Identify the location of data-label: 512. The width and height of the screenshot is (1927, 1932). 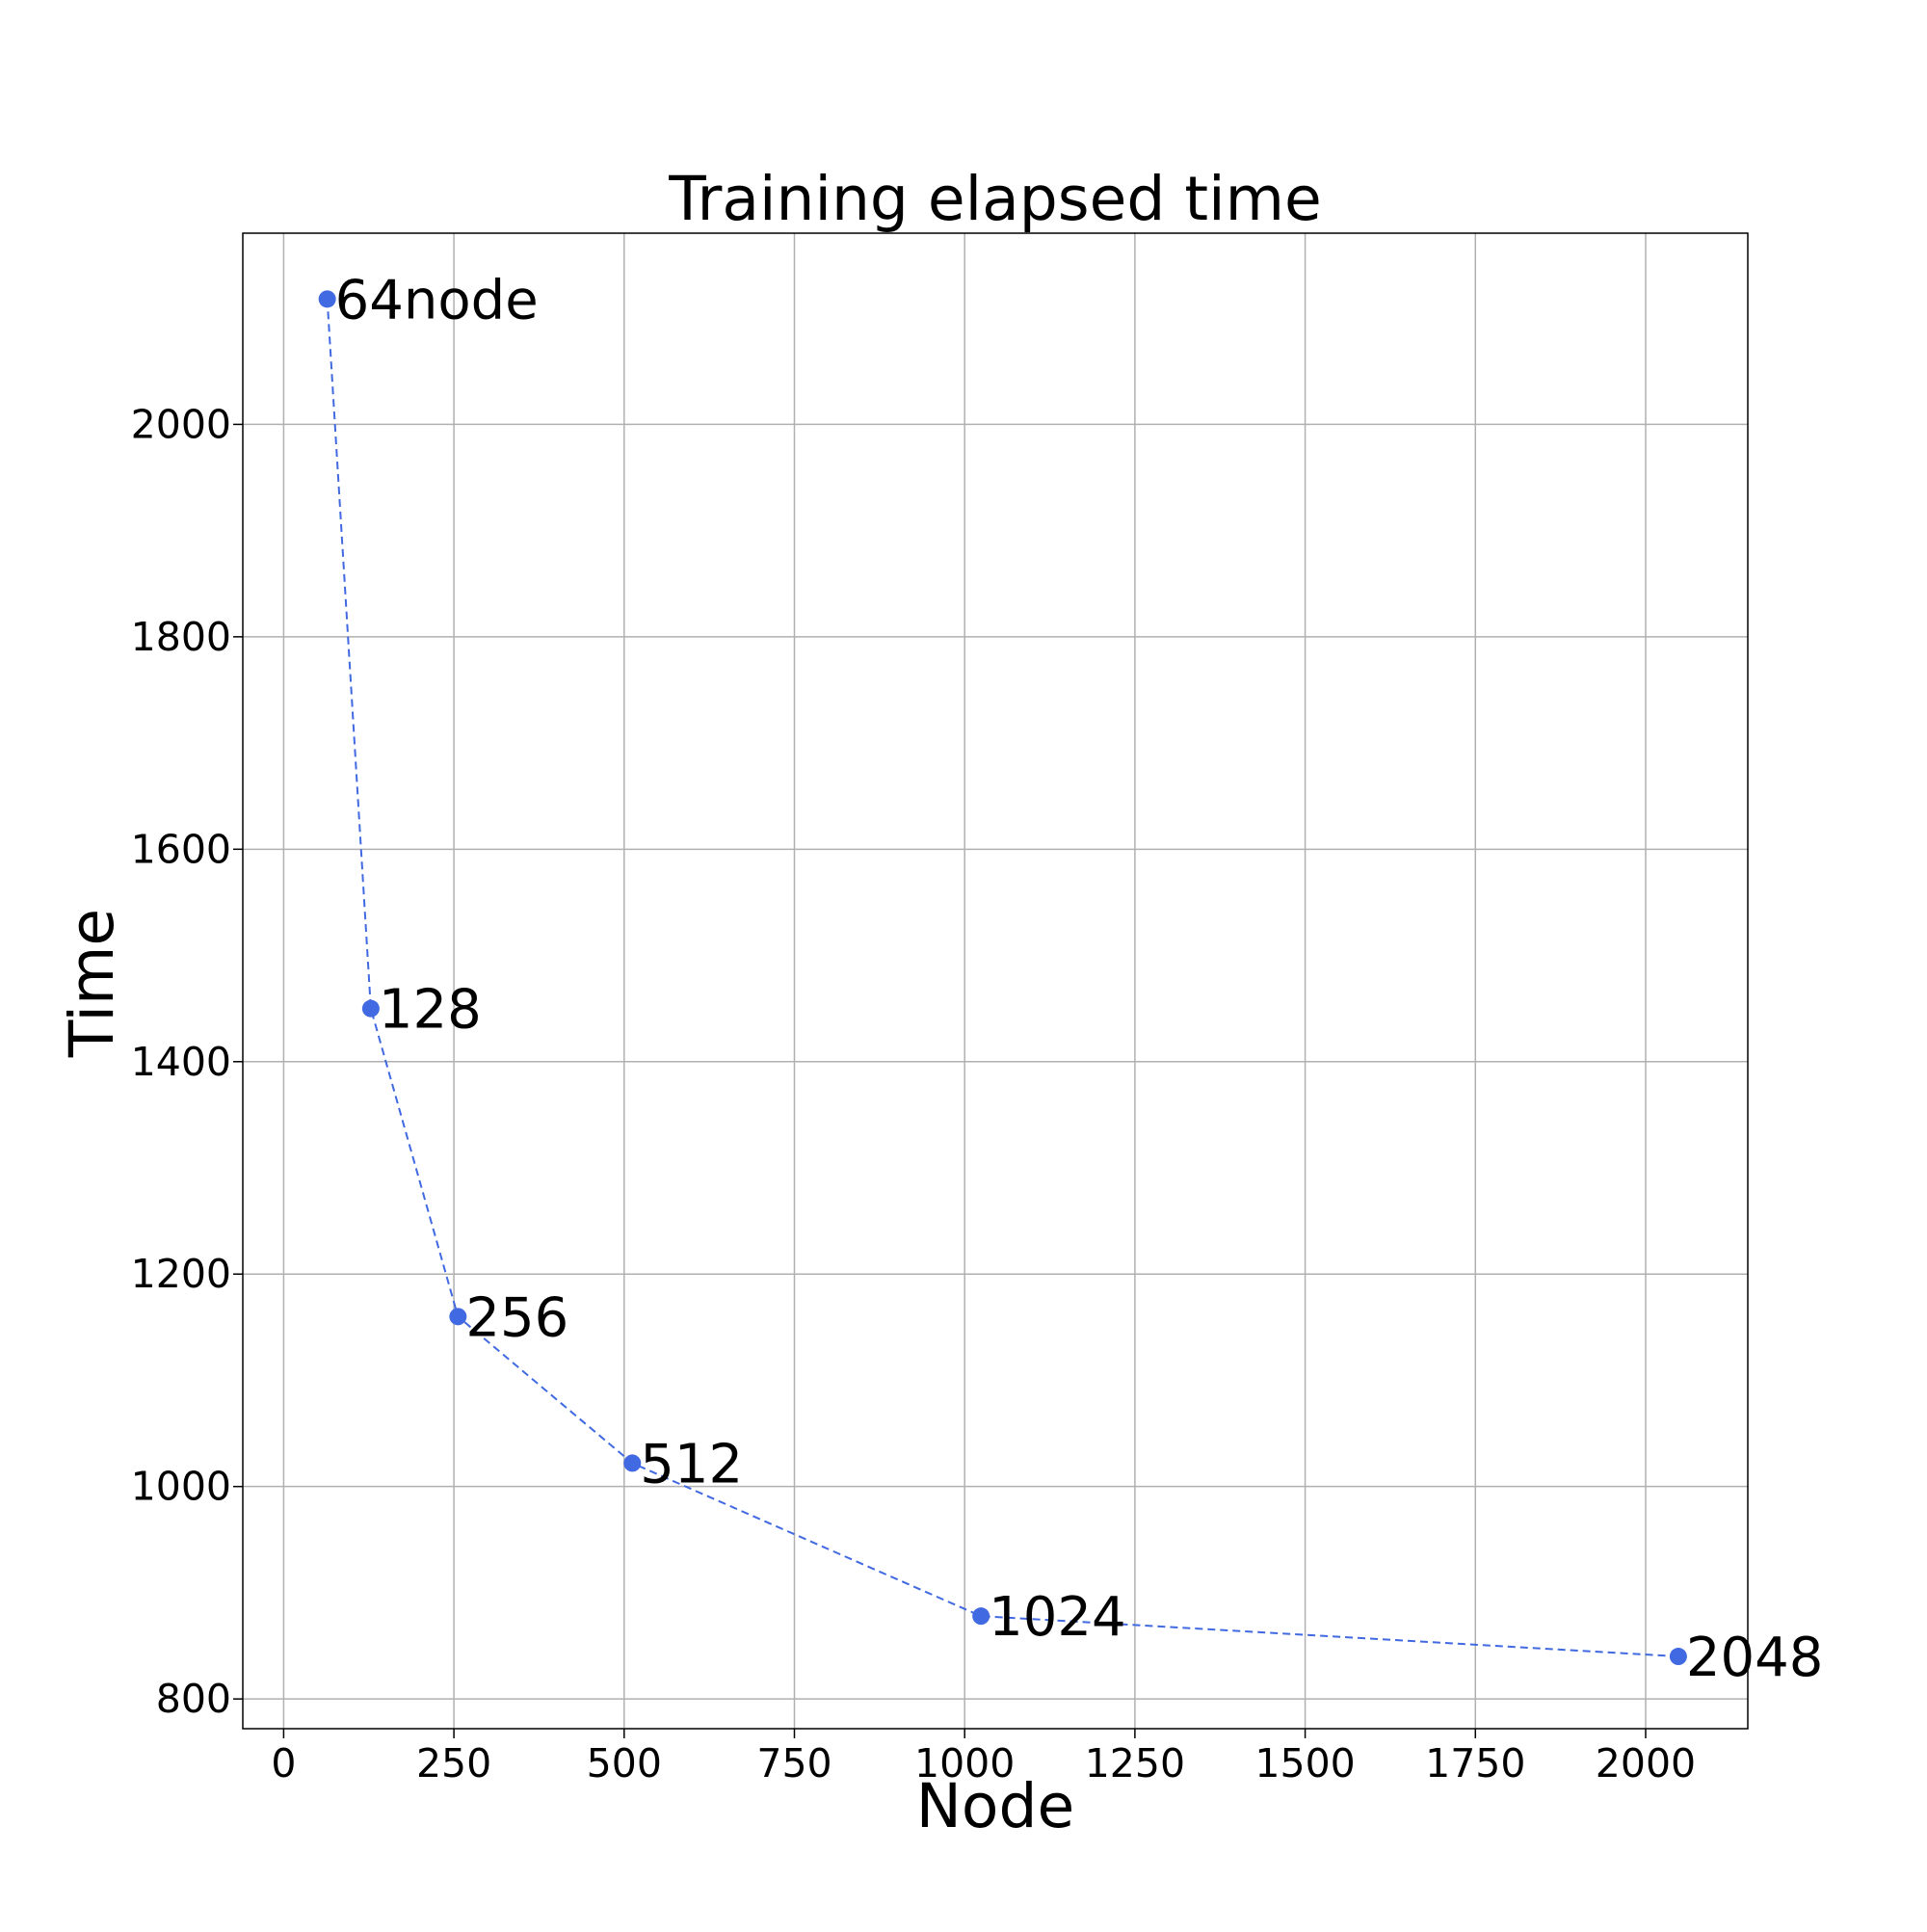
(691, 1464).